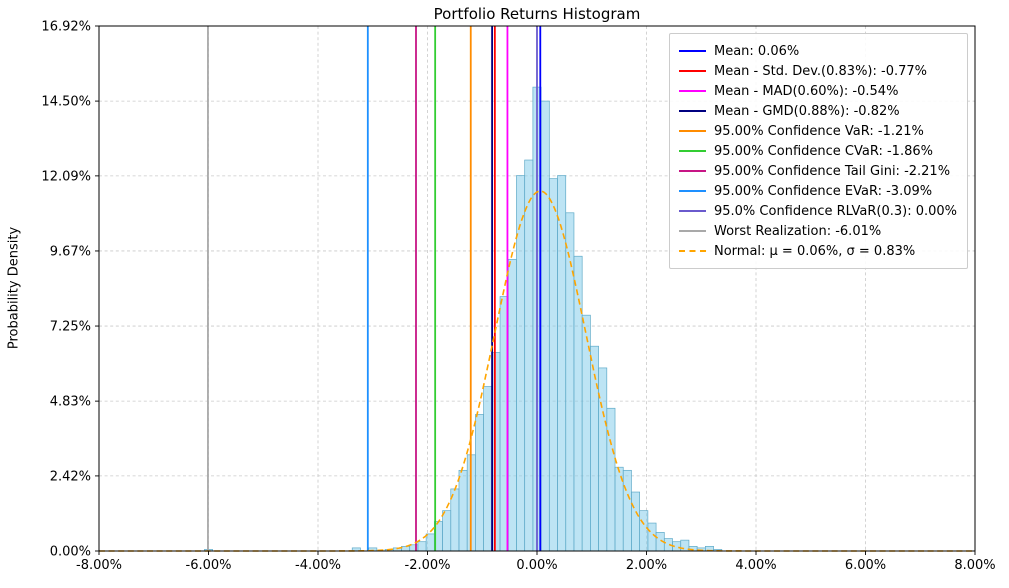 The image size is (1009, 588). Describe the element at coordinates (14, 288) in the screenshot. I see `y-axis-label: Probability Density` at that location.